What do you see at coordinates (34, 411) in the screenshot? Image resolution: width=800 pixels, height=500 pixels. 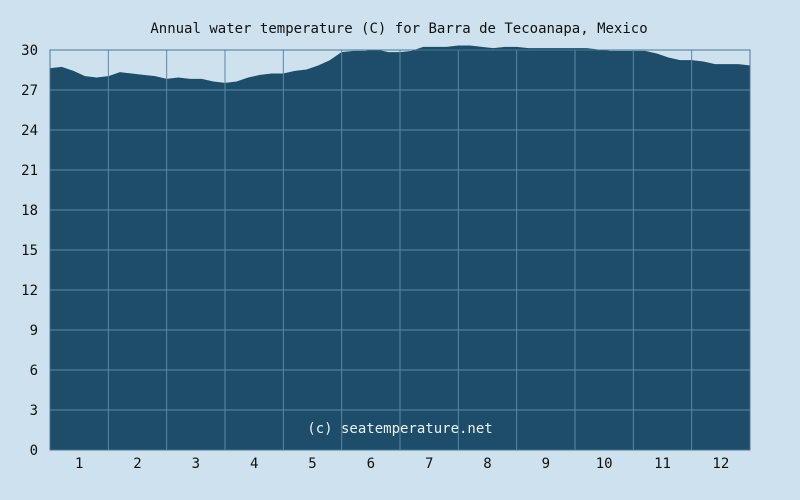 I see `y-tick-label: 3` at bounding box center [34, 411].